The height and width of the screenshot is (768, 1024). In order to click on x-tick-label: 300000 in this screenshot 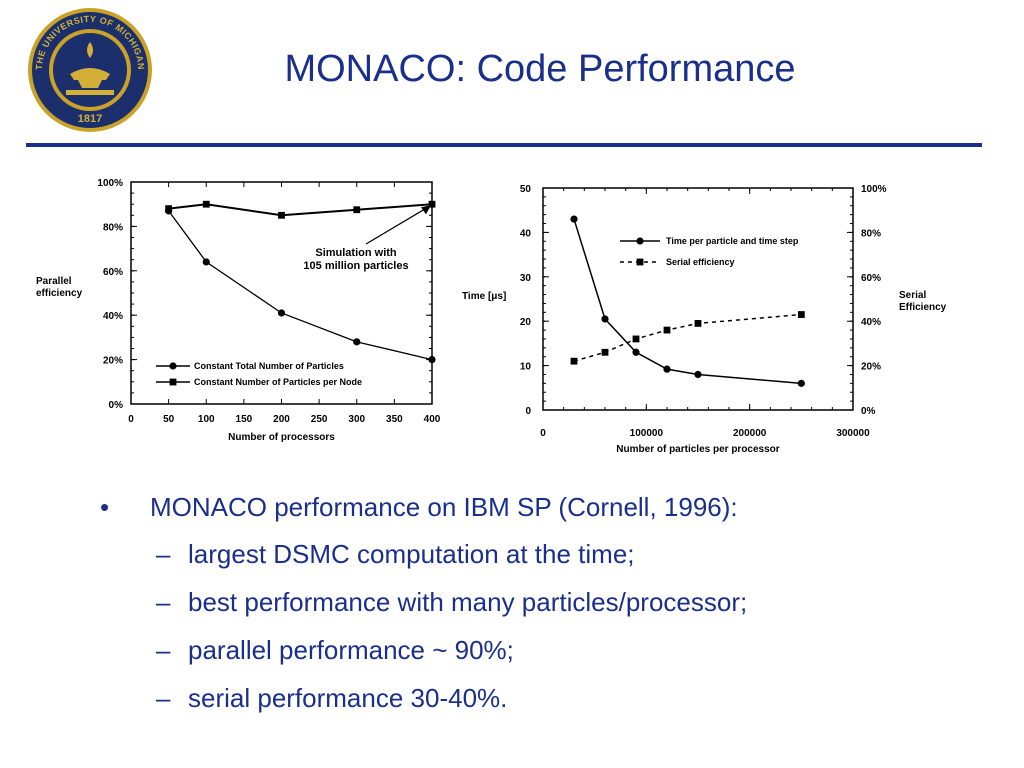, I will do `click(853, 433)`.